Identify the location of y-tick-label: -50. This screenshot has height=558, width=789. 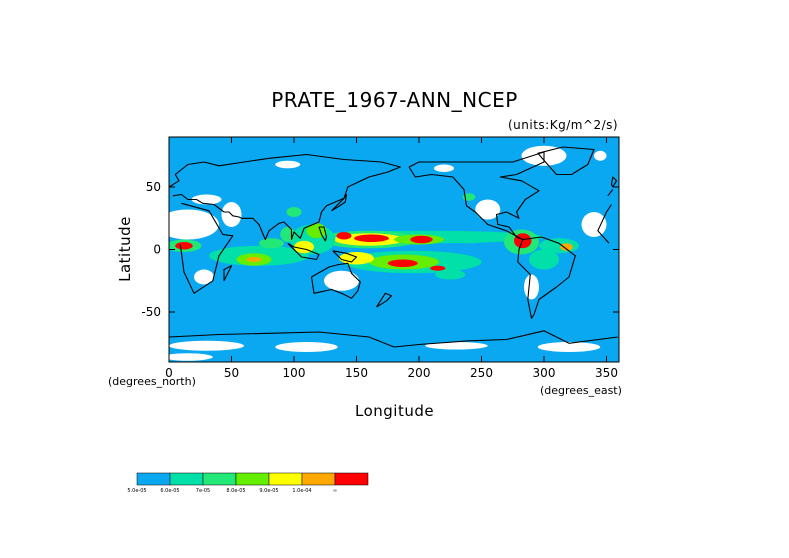
(151, 312).